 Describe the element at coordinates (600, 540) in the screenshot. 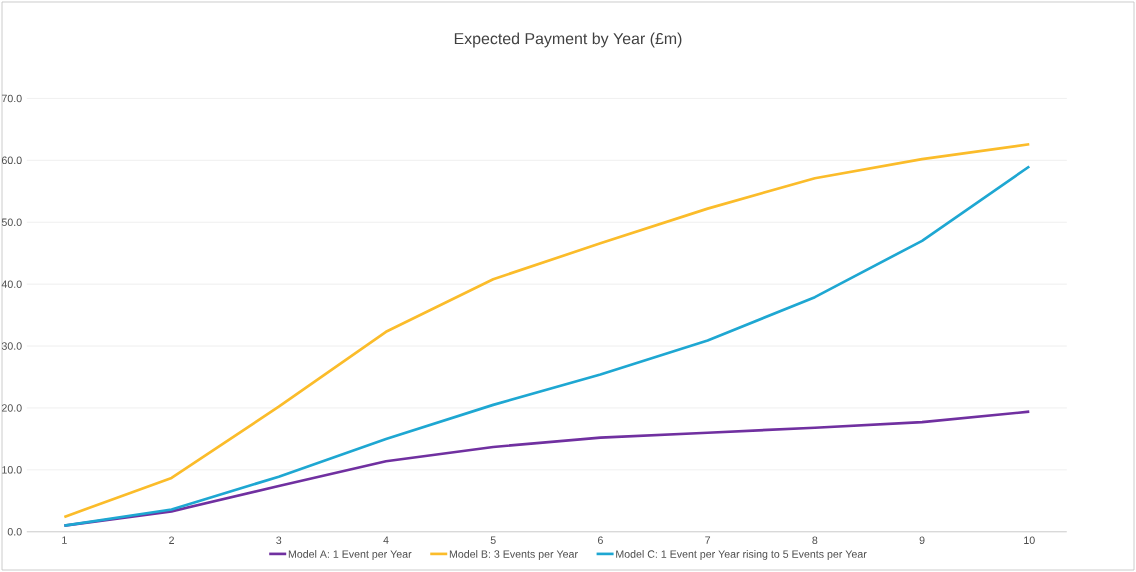

I see `x-tick-label: 6` at that location.